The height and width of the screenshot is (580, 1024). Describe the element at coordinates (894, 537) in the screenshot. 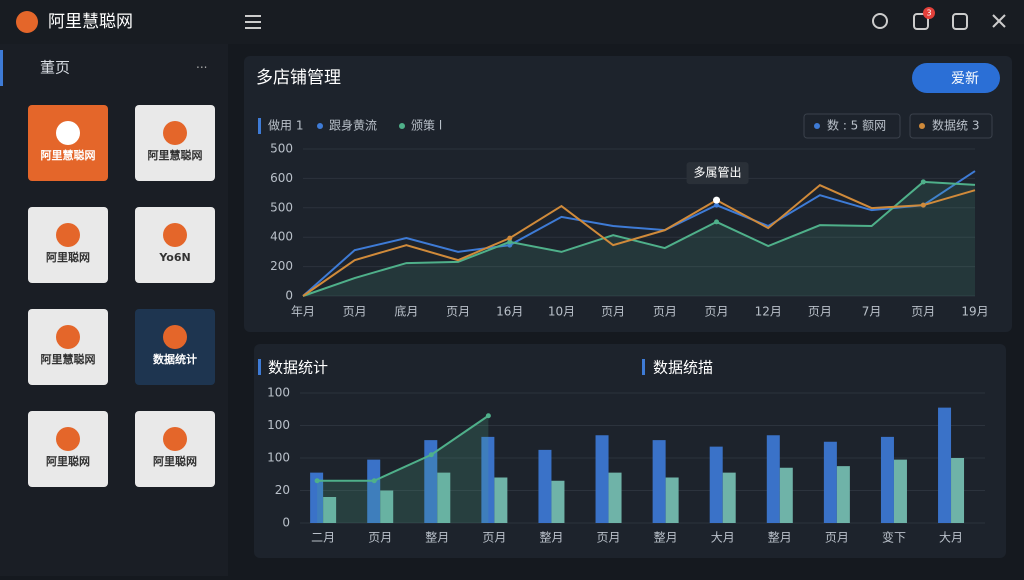

I see `x-tick-label: 变下` at that location.